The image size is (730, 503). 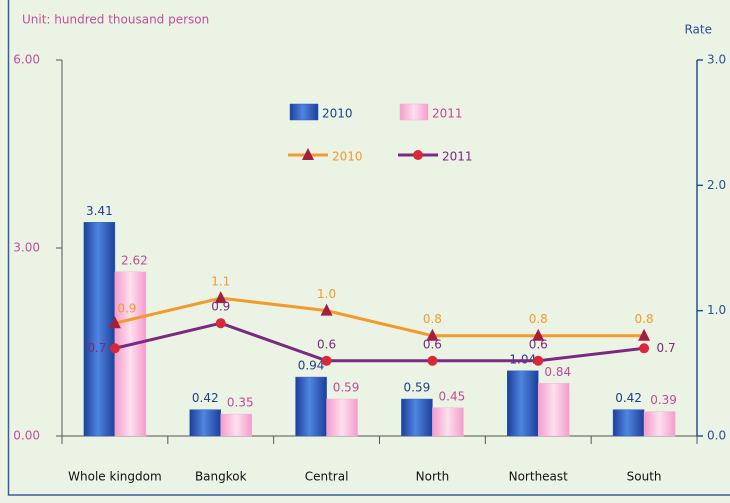 I want to click on line-value-label: 1.1, so click(x=220, y=282).